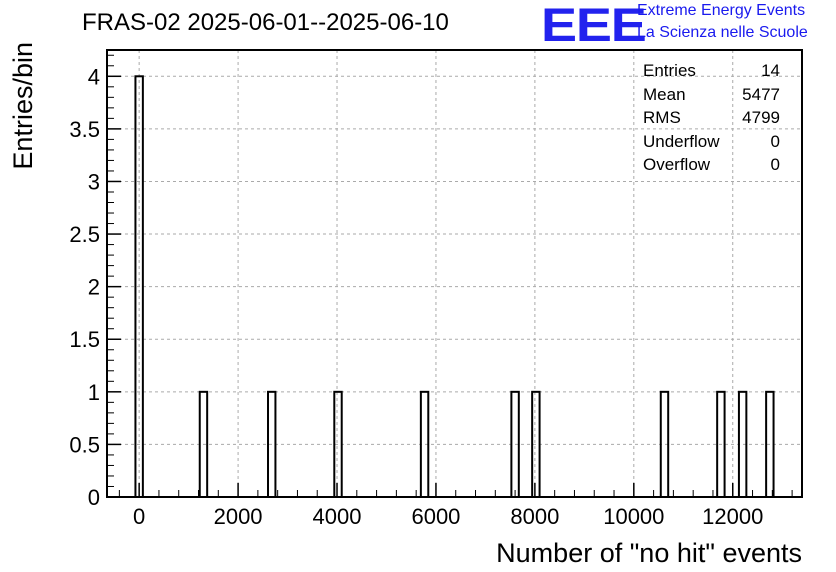  I want to click on x-tick-label: 6000, so click(435, 516).